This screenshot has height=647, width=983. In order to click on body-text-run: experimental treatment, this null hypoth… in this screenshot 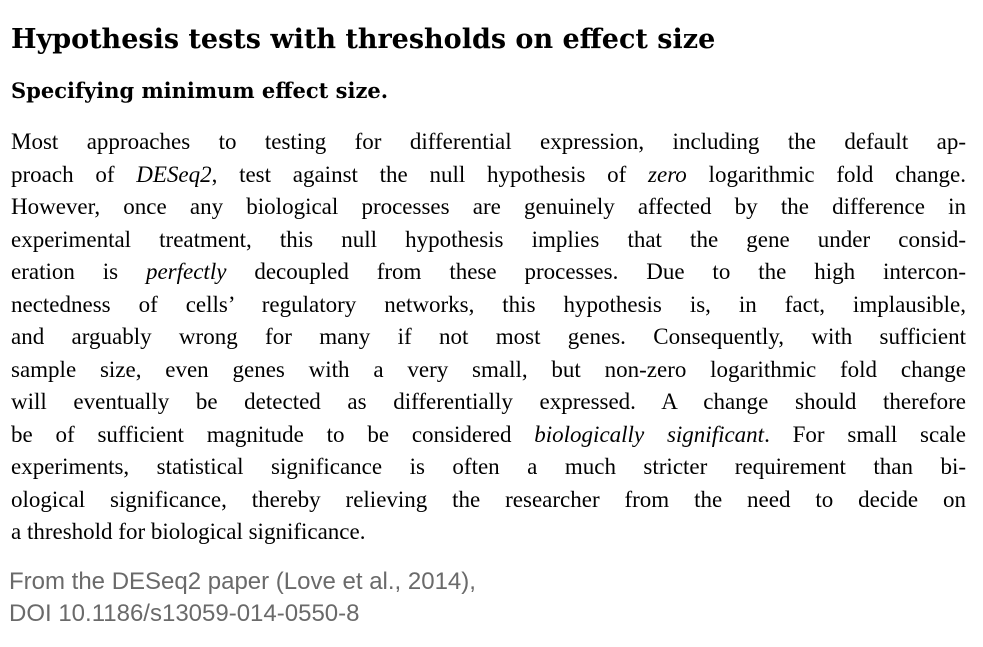, I will do `click(488, 239)`.